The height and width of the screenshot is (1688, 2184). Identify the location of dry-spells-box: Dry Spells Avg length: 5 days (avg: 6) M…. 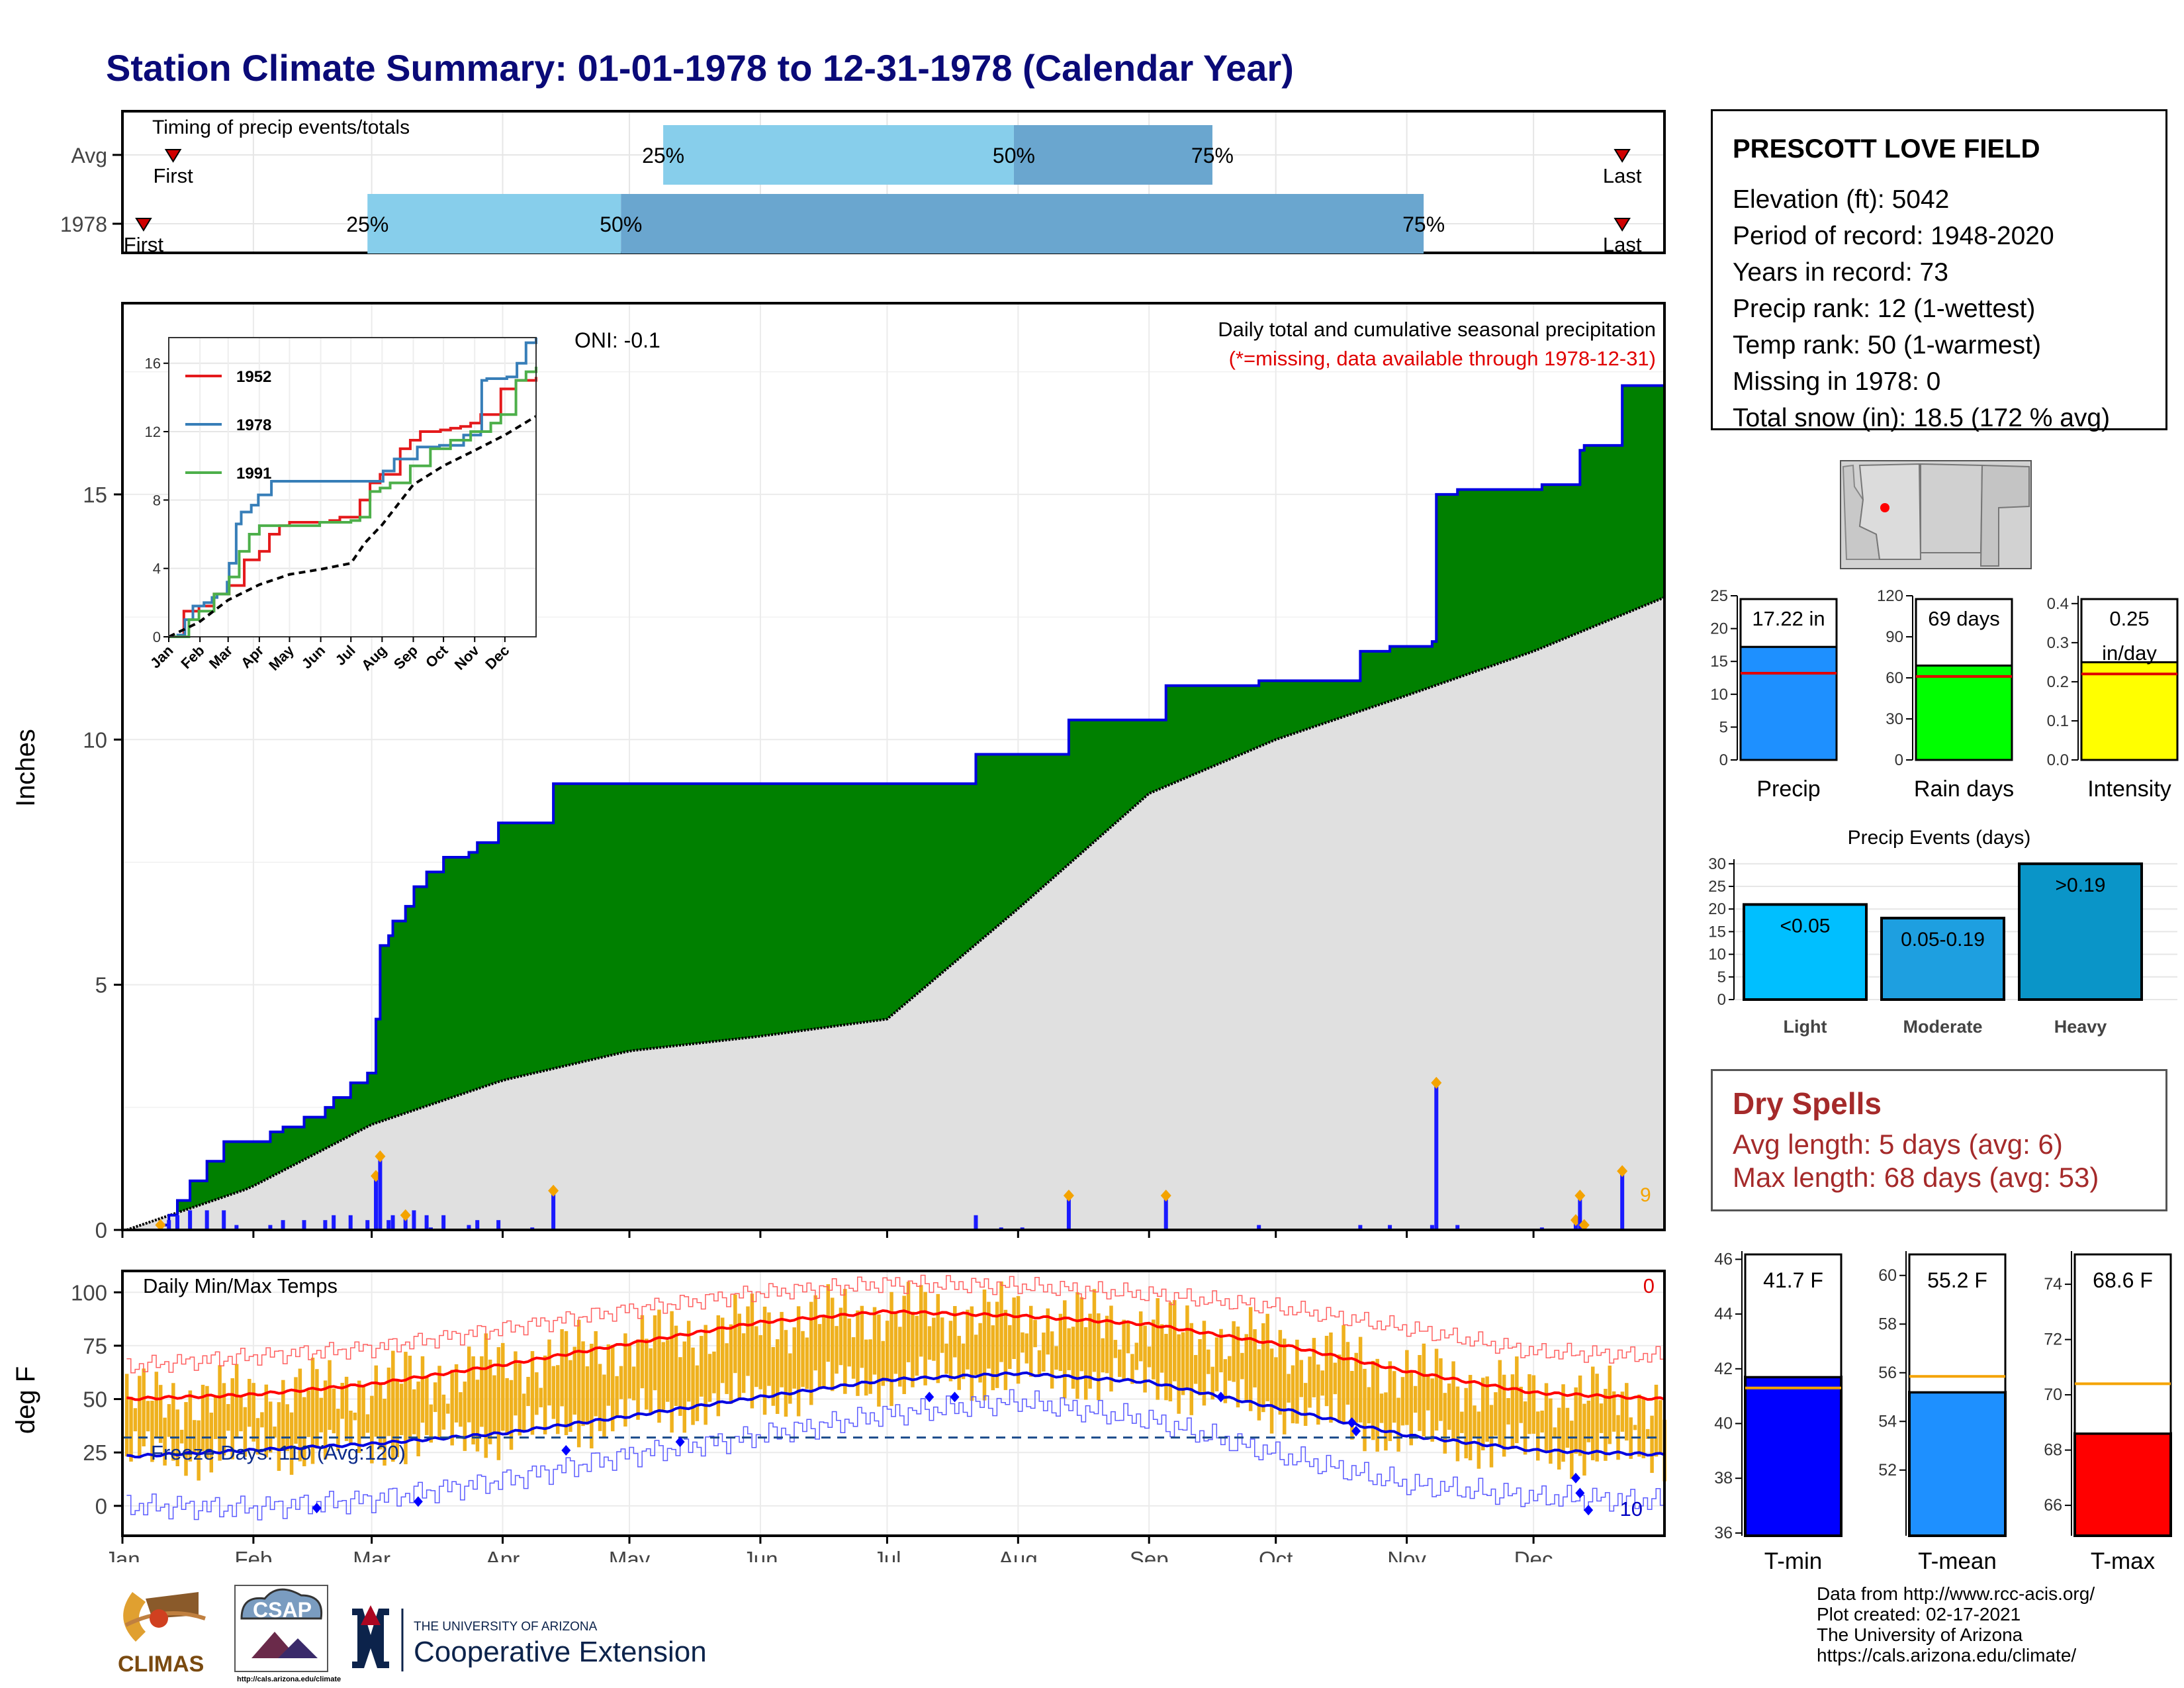
(1939, 1140).